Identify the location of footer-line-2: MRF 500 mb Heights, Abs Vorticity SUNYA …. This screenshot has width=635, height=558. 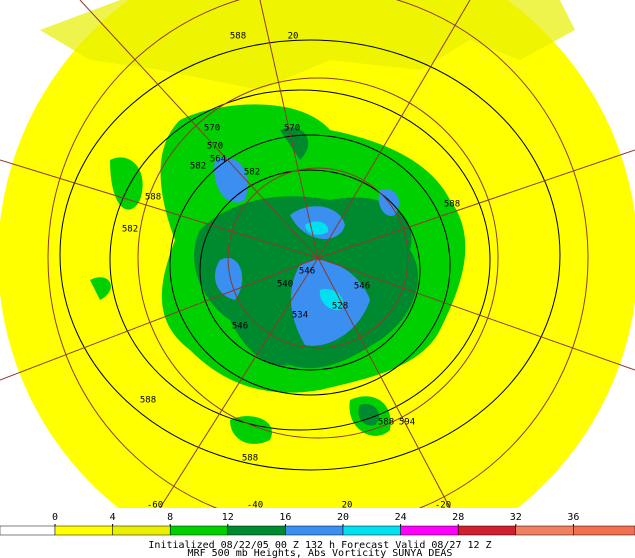
(320, 553).